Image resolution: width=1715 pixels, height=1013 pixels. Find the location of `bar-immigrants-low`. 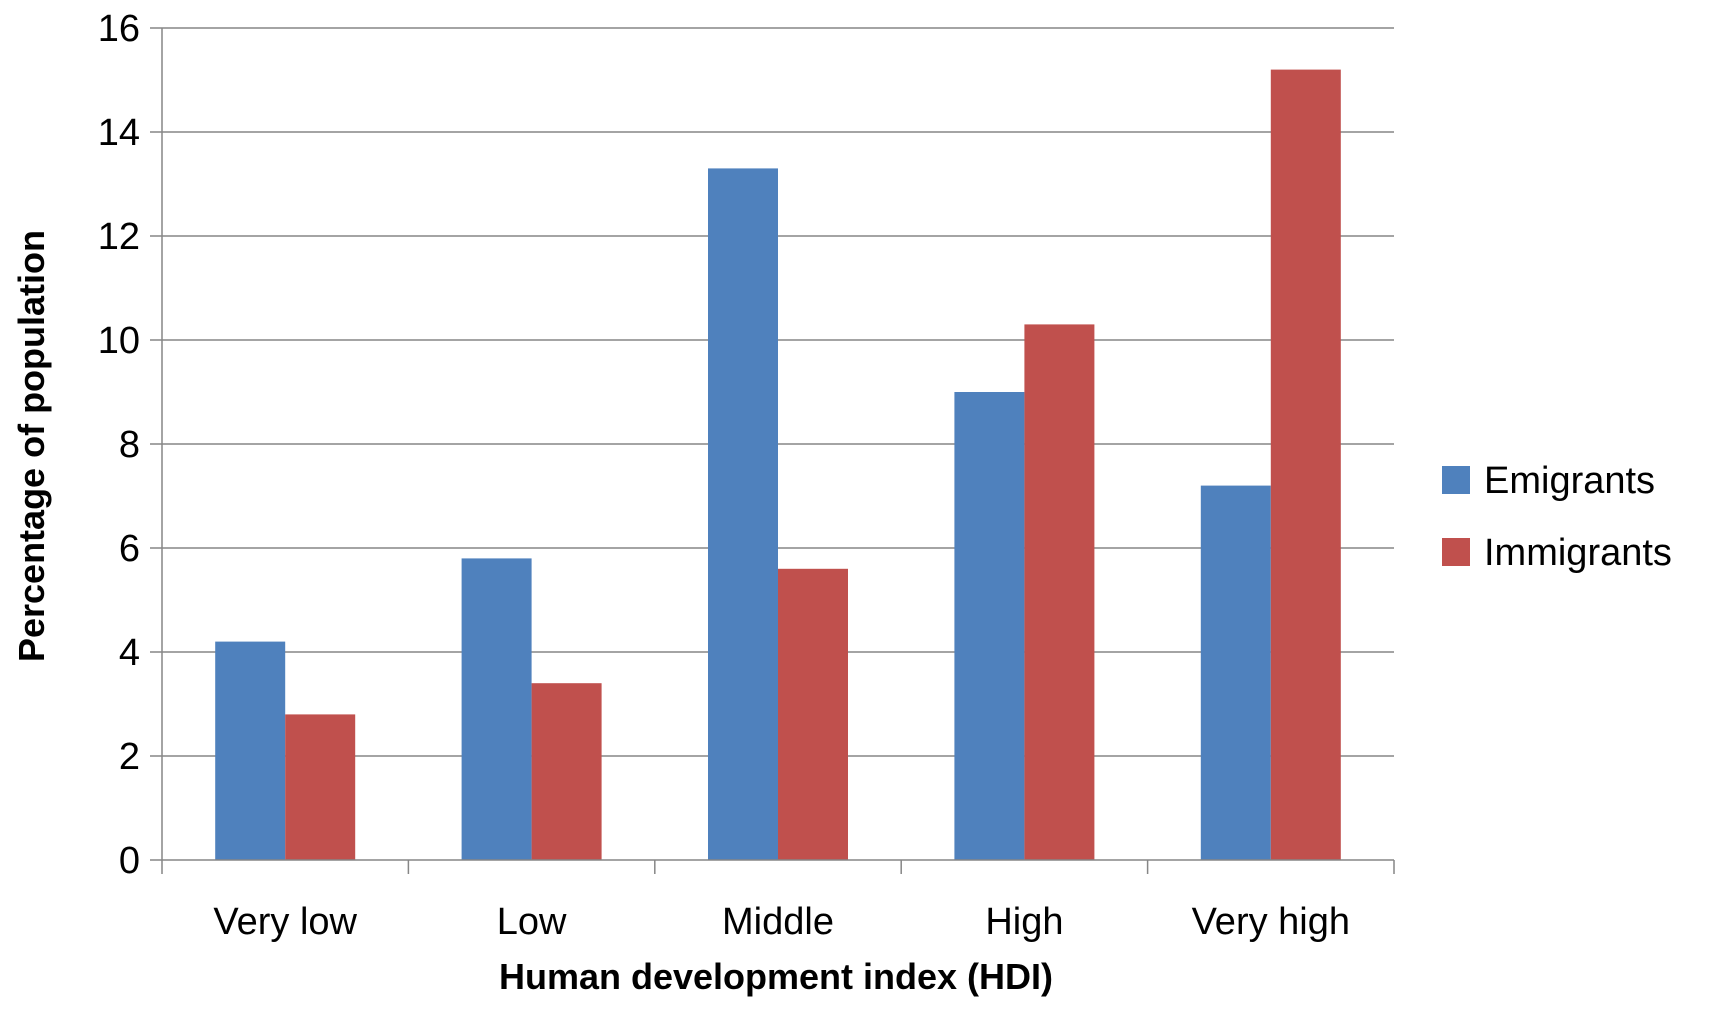

bar-immigrants-low is located at coordinates (566, 771).